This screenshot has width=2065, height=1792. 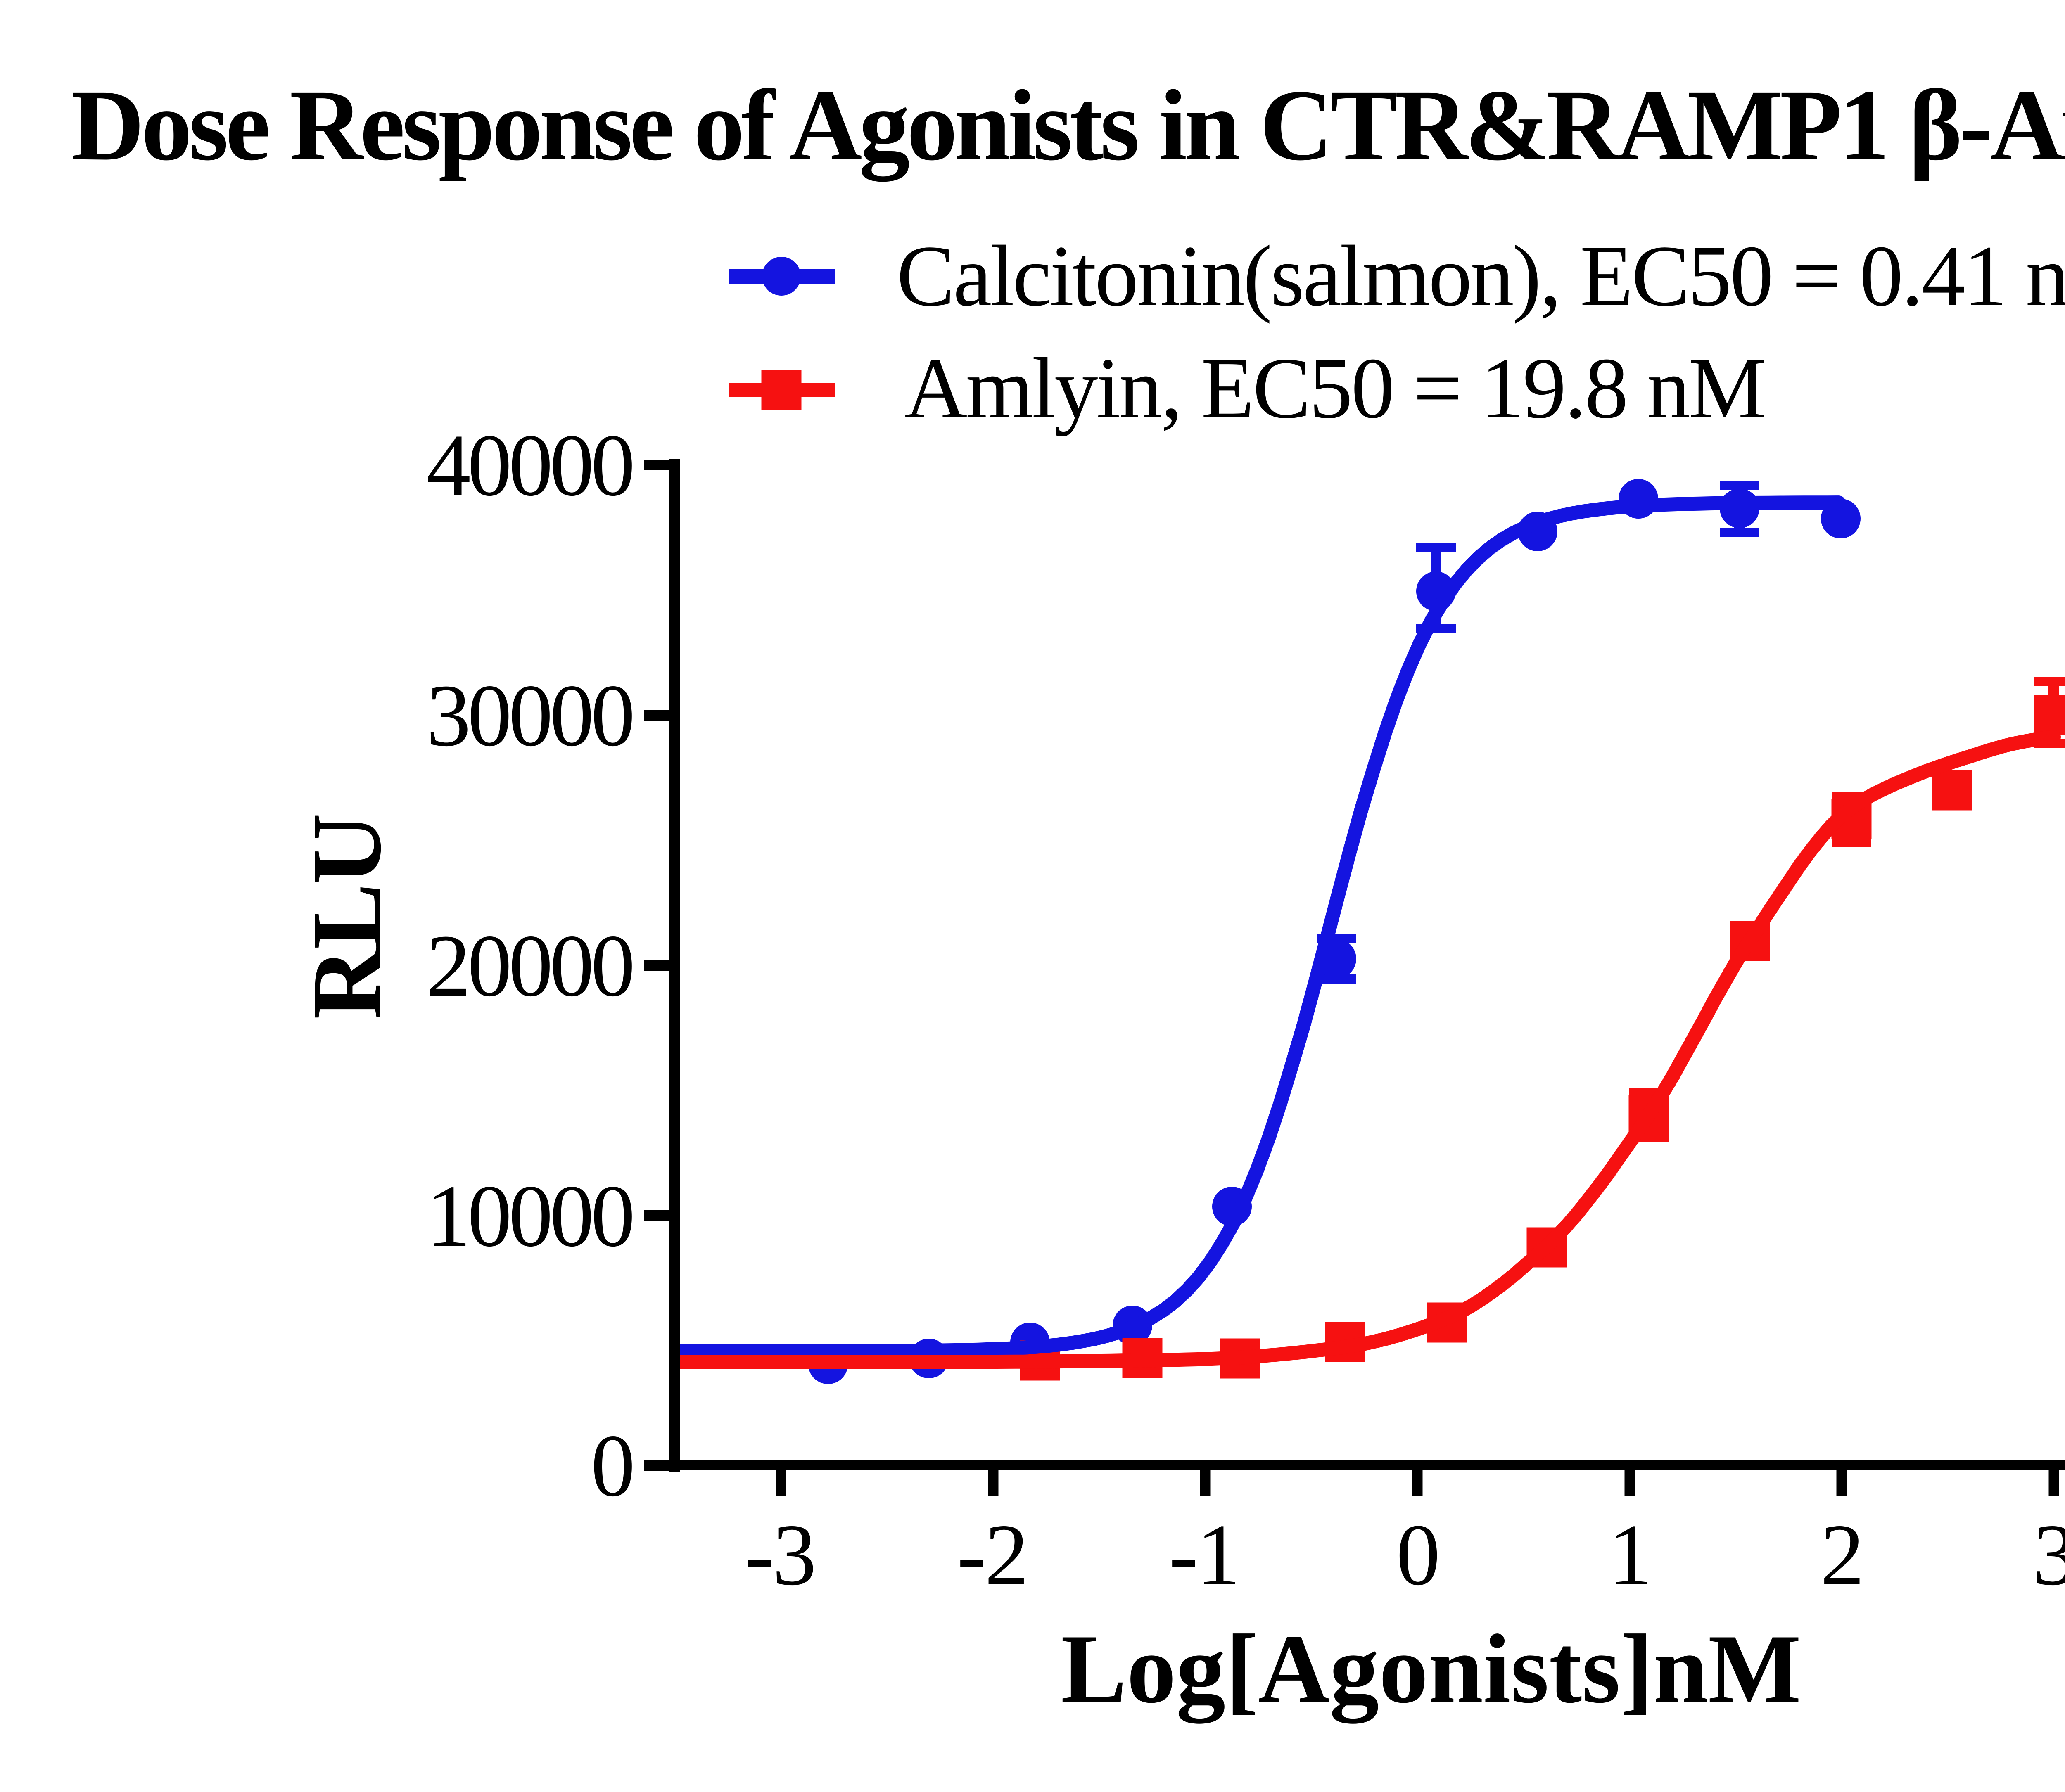 What do you see at coordinates (1630, 1555) in the screenshot?
I see `svg-text: 1` at bounding box center [1630, 1555].